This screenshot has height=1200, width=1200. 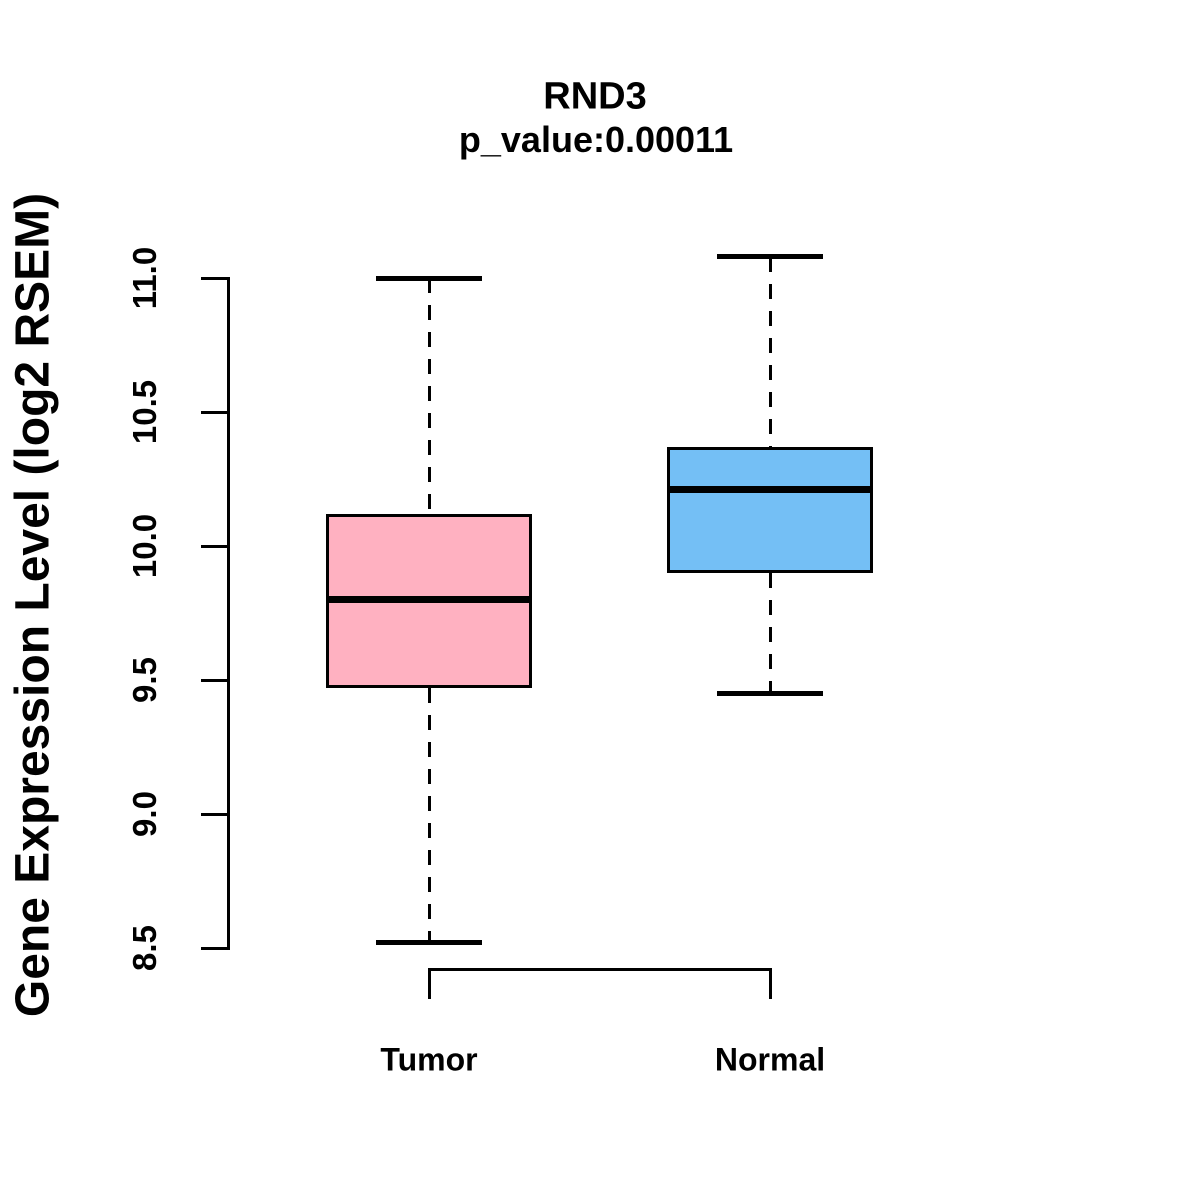 I want to click on median-line-tumor, so click(x=429, y=600).